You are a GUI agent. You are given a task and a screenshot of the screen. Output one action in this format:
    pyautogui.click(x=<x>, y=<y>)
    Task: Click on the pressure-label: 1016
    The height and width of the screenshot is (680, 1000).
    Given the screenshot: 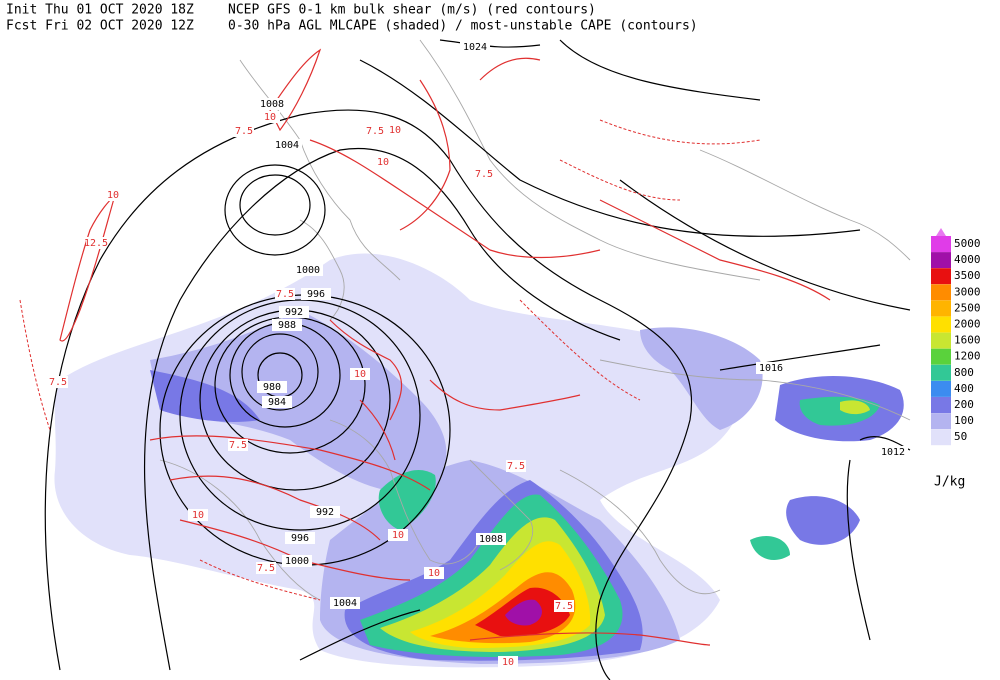 What is the action you would take?
    pyautogui.click(x=771, y=368)
    